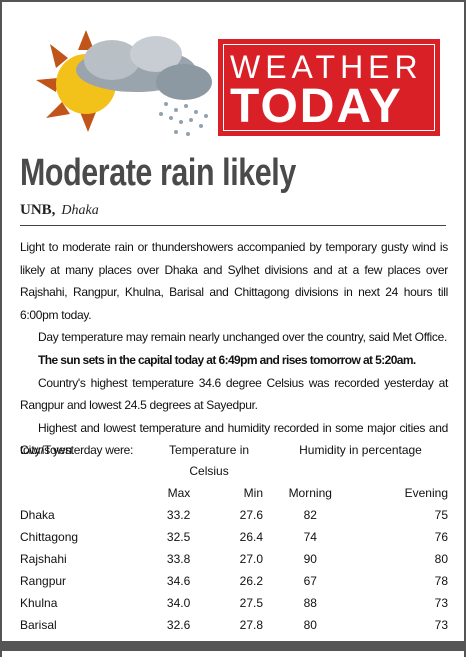 The width and height of the screenshot is (466, 657). Describe the element at coordinates (38, 625) in the screenshot. I see `city-cell: Barisal` at that location.